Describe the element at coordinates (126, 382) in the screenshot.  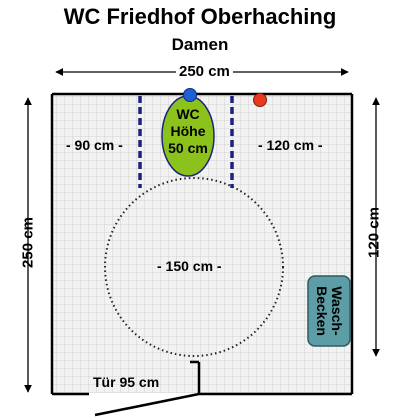
I see `door-label: Tür 95 cm` at that location.